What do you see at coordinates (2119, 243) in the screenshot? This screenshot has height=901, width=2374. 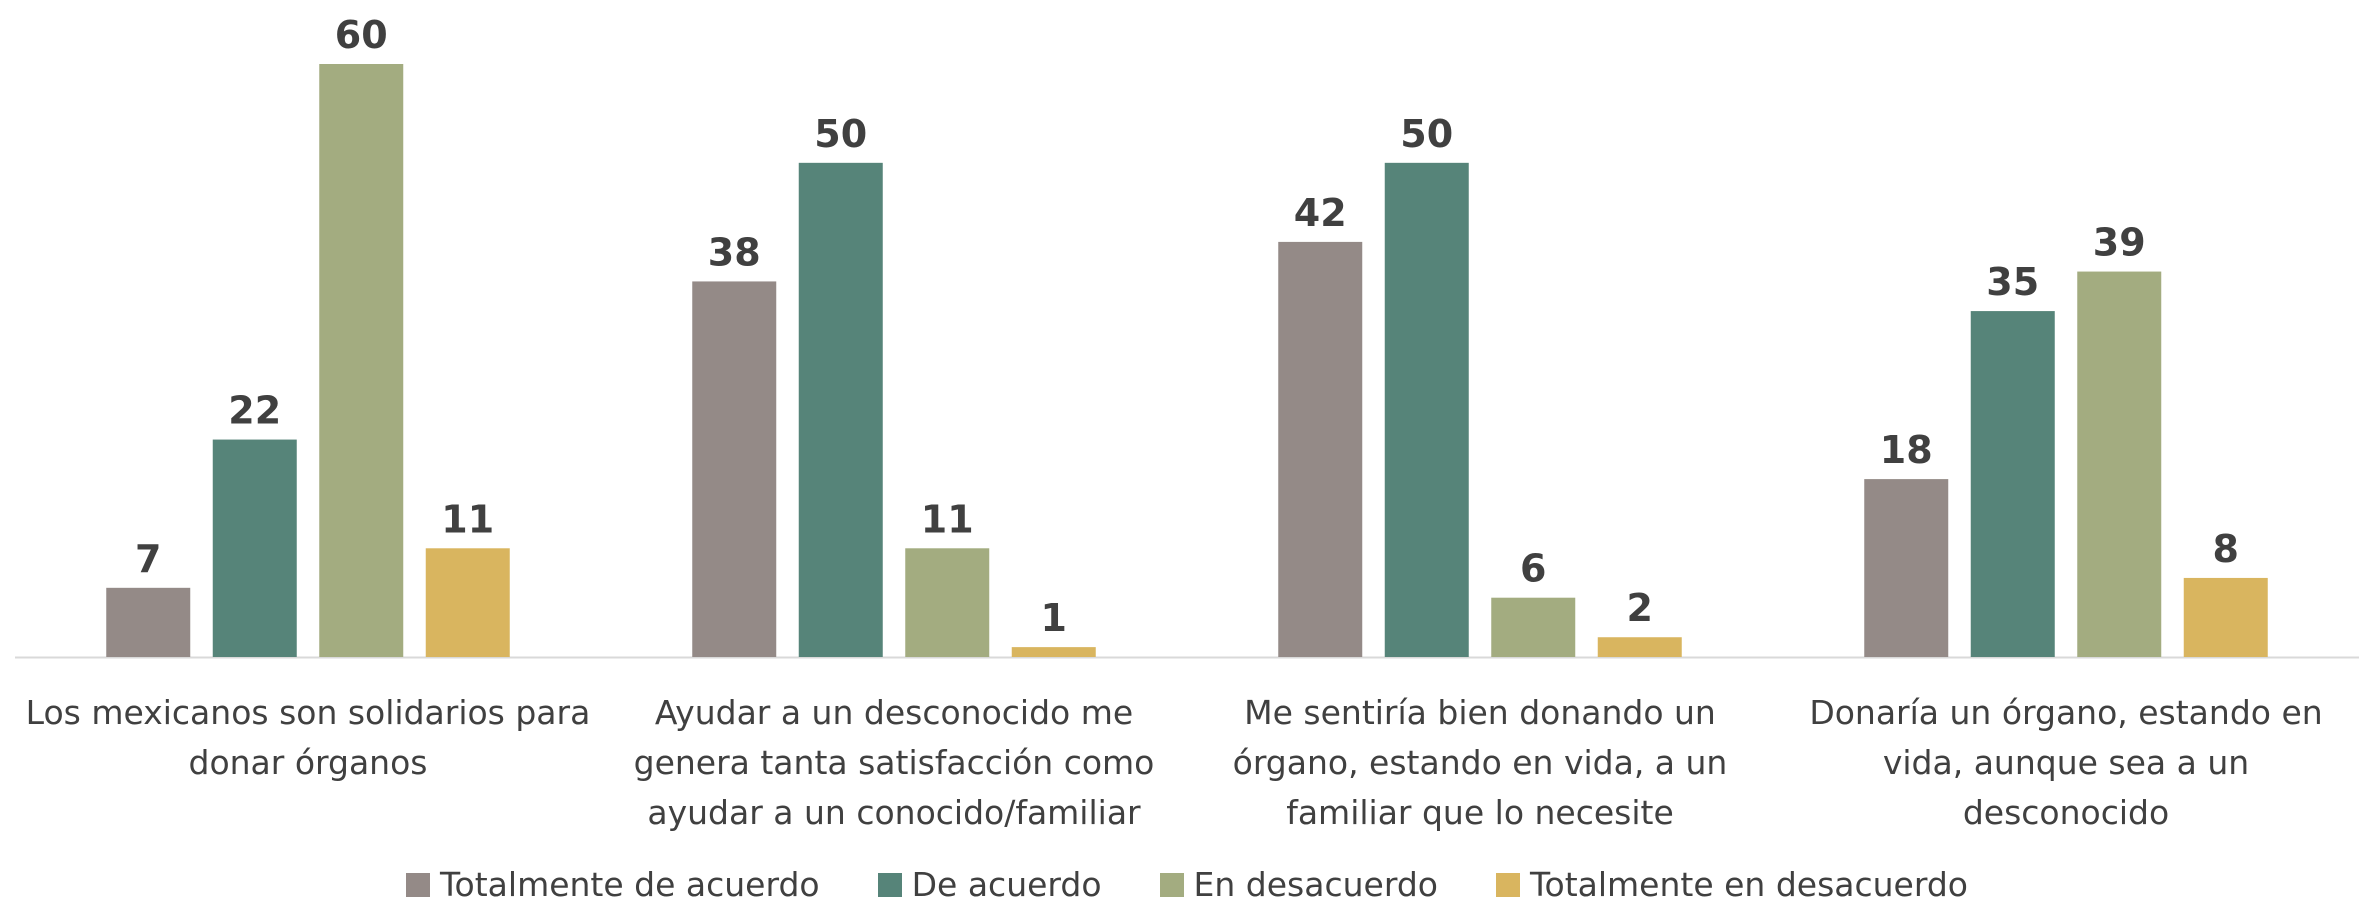 I see `data-label: 39` at bounding box center [2119, 243].